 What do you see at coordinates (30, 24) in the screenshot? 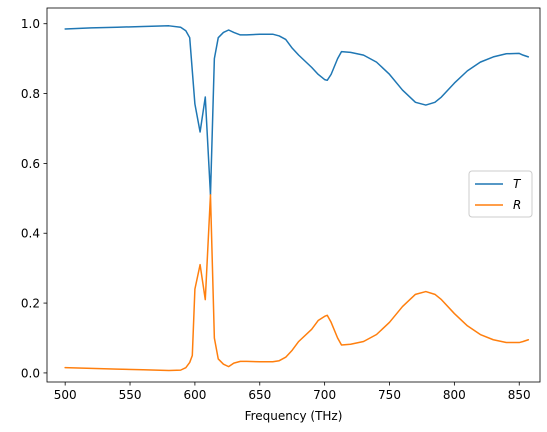
I see `y-tick-label: 1.0` at bounding box center [30, 24].